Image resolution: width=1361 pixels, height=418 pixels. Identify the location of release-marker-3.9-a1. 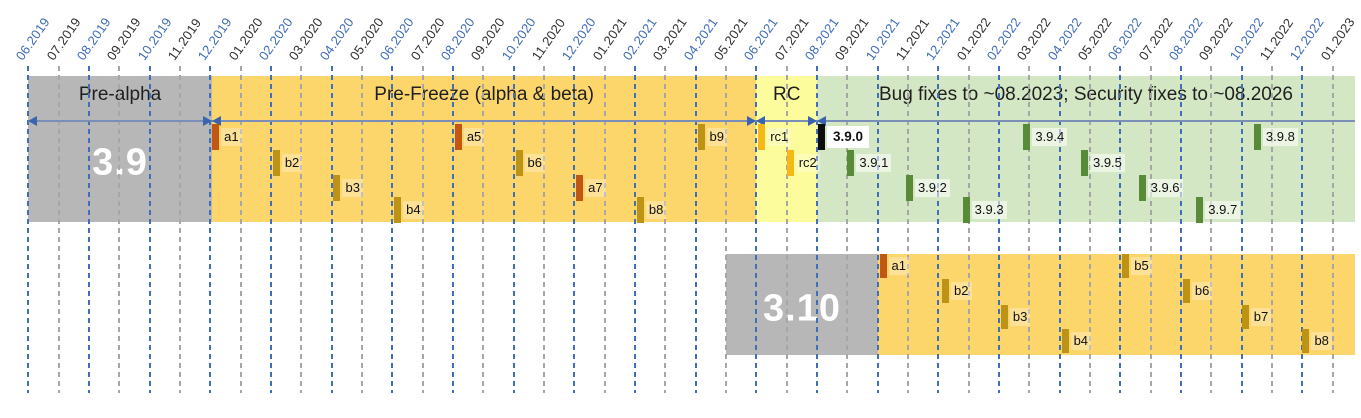
(216, 137).